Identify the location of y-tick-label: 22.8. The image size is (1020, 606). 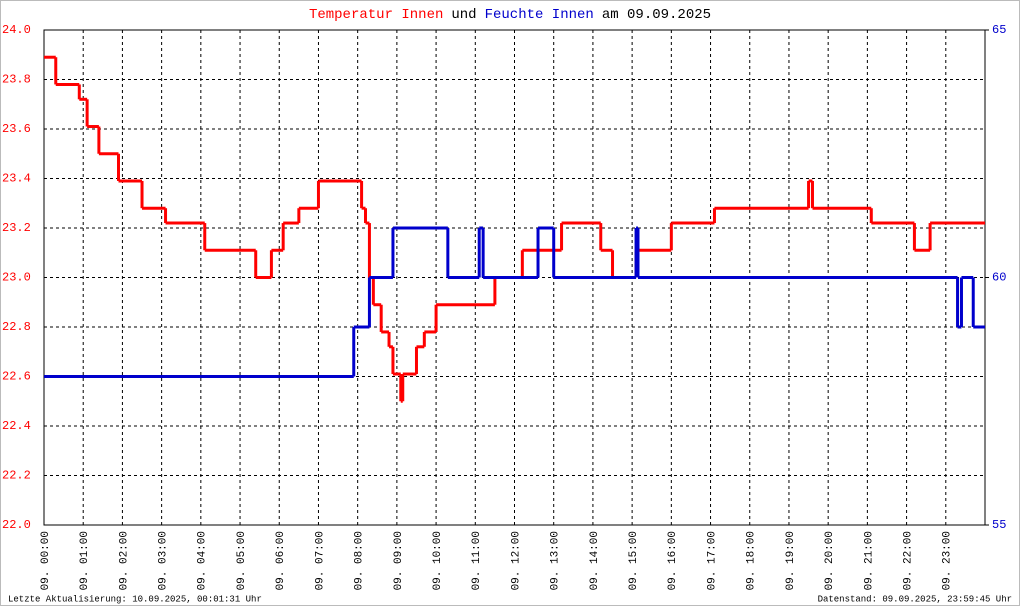
(16, 327).